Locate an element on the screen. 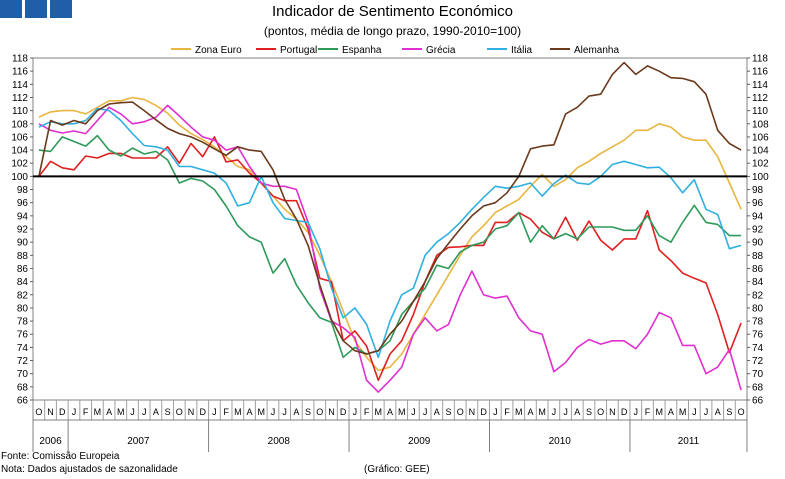  y-tick-label-right: 100 is located at coordinates (760, 177).